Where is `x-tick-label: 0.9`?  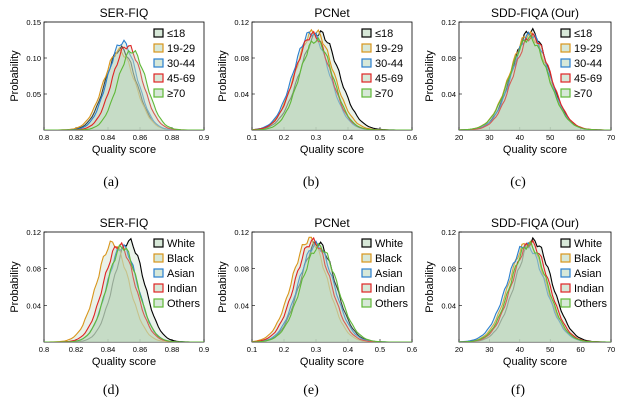
x-tick-label: 0.9 is located at coordinates (204, 349).